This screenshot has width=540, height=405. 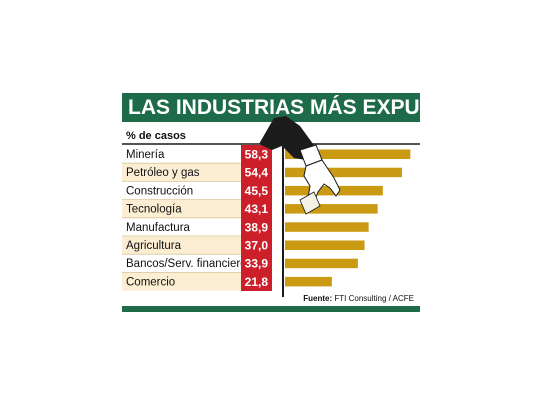 I want to click on value-label: 58,3, so click(x=257, y=155).